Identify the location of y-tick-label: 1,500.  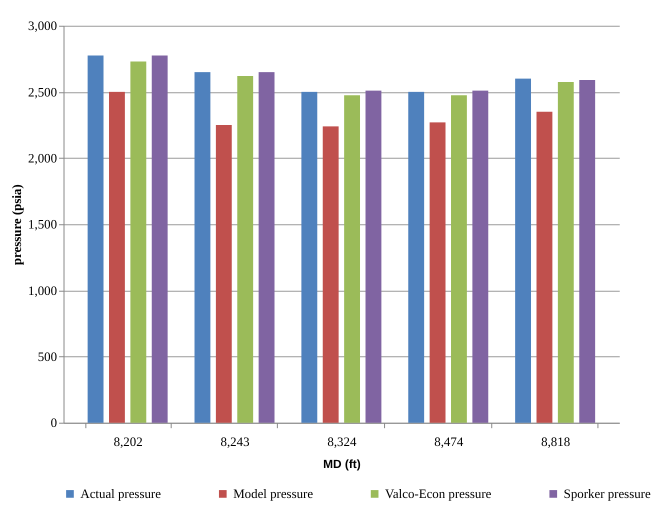
(43, 225).